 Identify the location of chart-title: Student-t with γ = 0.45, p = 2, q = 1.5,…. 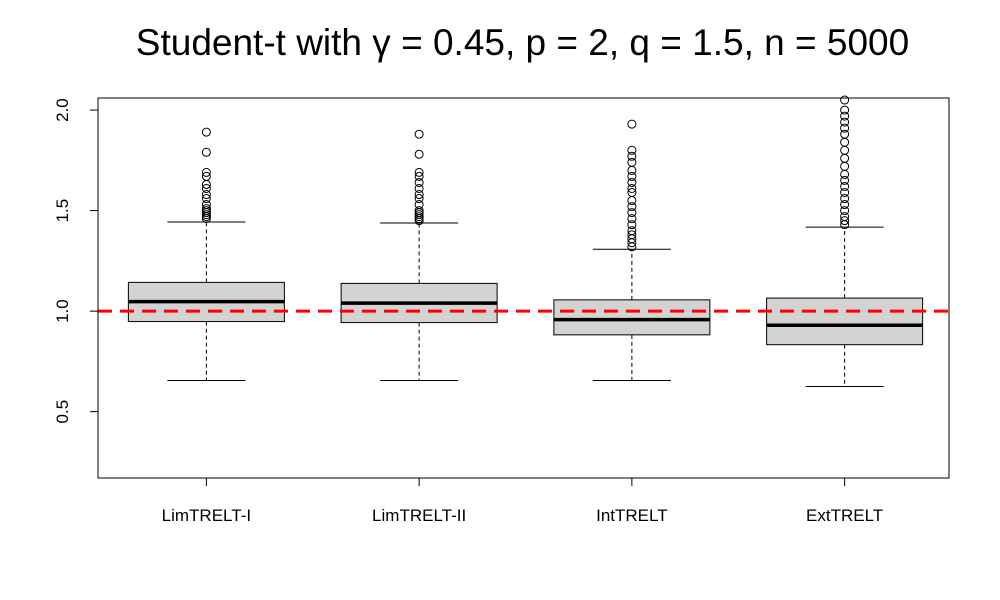
(522, 42).